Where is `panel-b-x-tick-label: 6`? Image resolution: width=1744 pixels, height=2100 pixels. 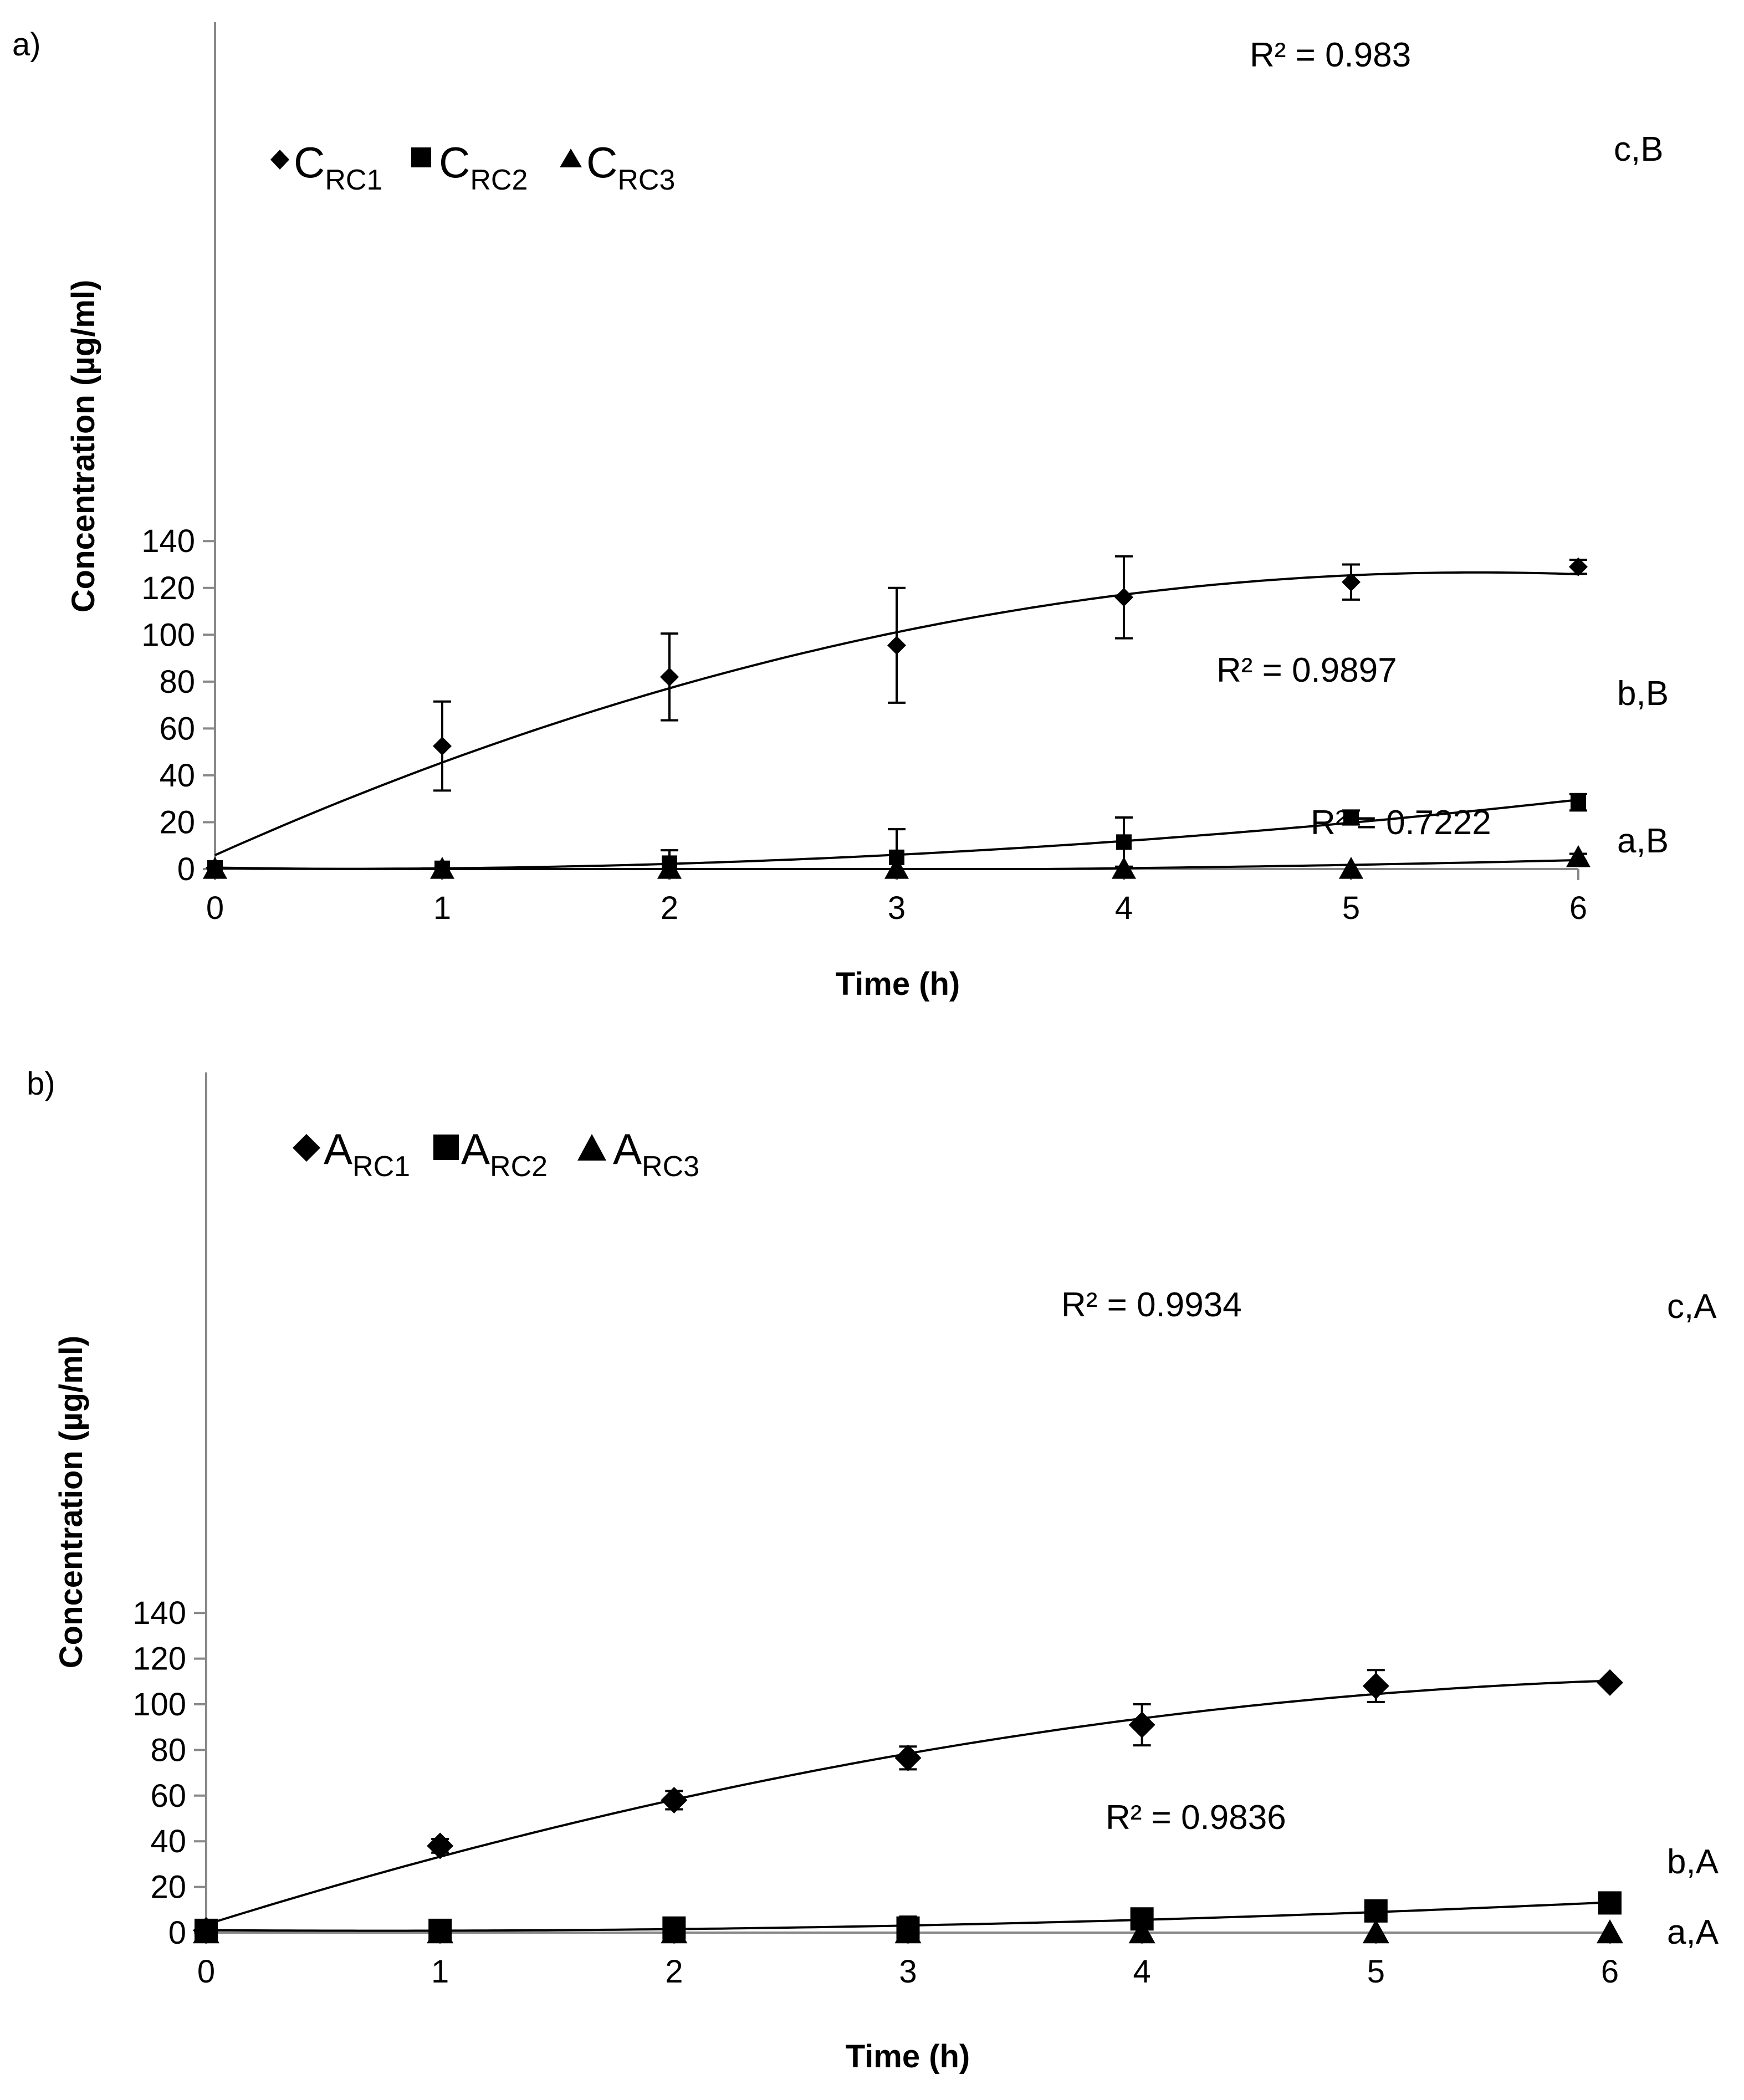
panel-b-x-tick-label: 6 is located at coordinates (1610, 1972).